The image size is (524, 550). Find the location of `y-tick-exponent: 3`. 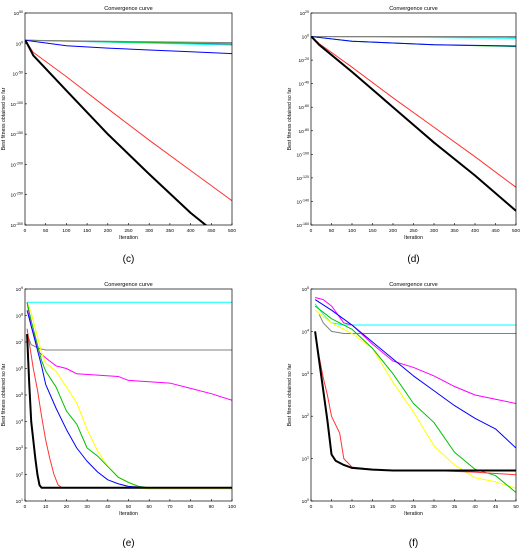

y-tick-exponent: 3 is located at coordinates (22, 447).